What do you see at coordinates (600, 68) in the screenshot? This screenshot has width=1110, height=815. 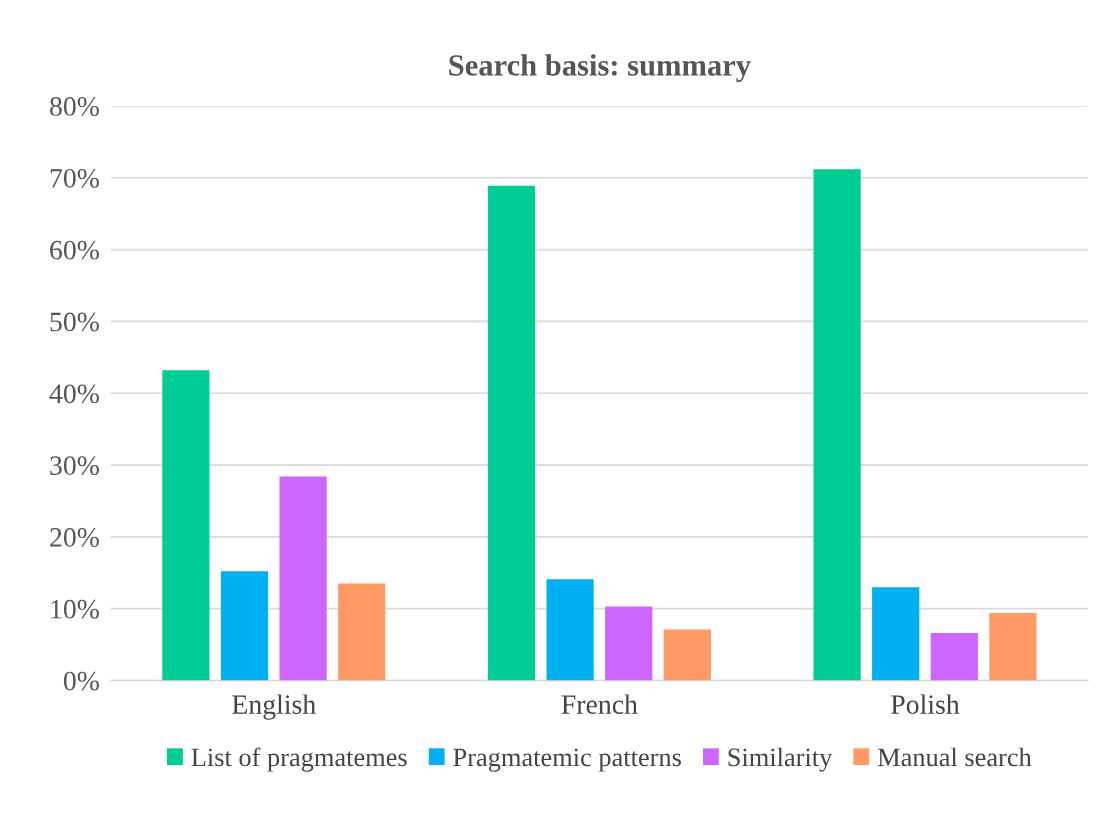 I see `chart-title: Search basis: summary` at bounding box center [600, 68].